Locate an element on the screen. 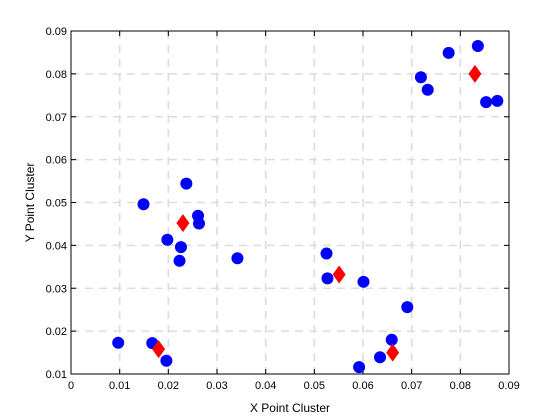  y-axis-label: Y Point Cluster is located at coordinates (30, 203).